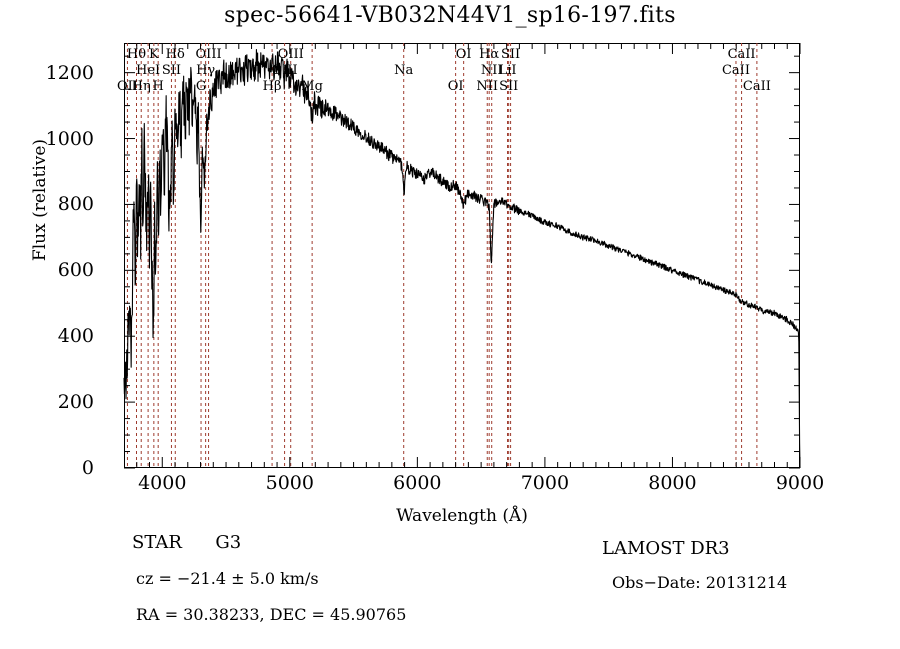 This screenshot has height=649, width=900. What do you see at coordinates (75, 270) in the screenshot?
I see `y-tick-label: 600` at bounding box center [75, 270].